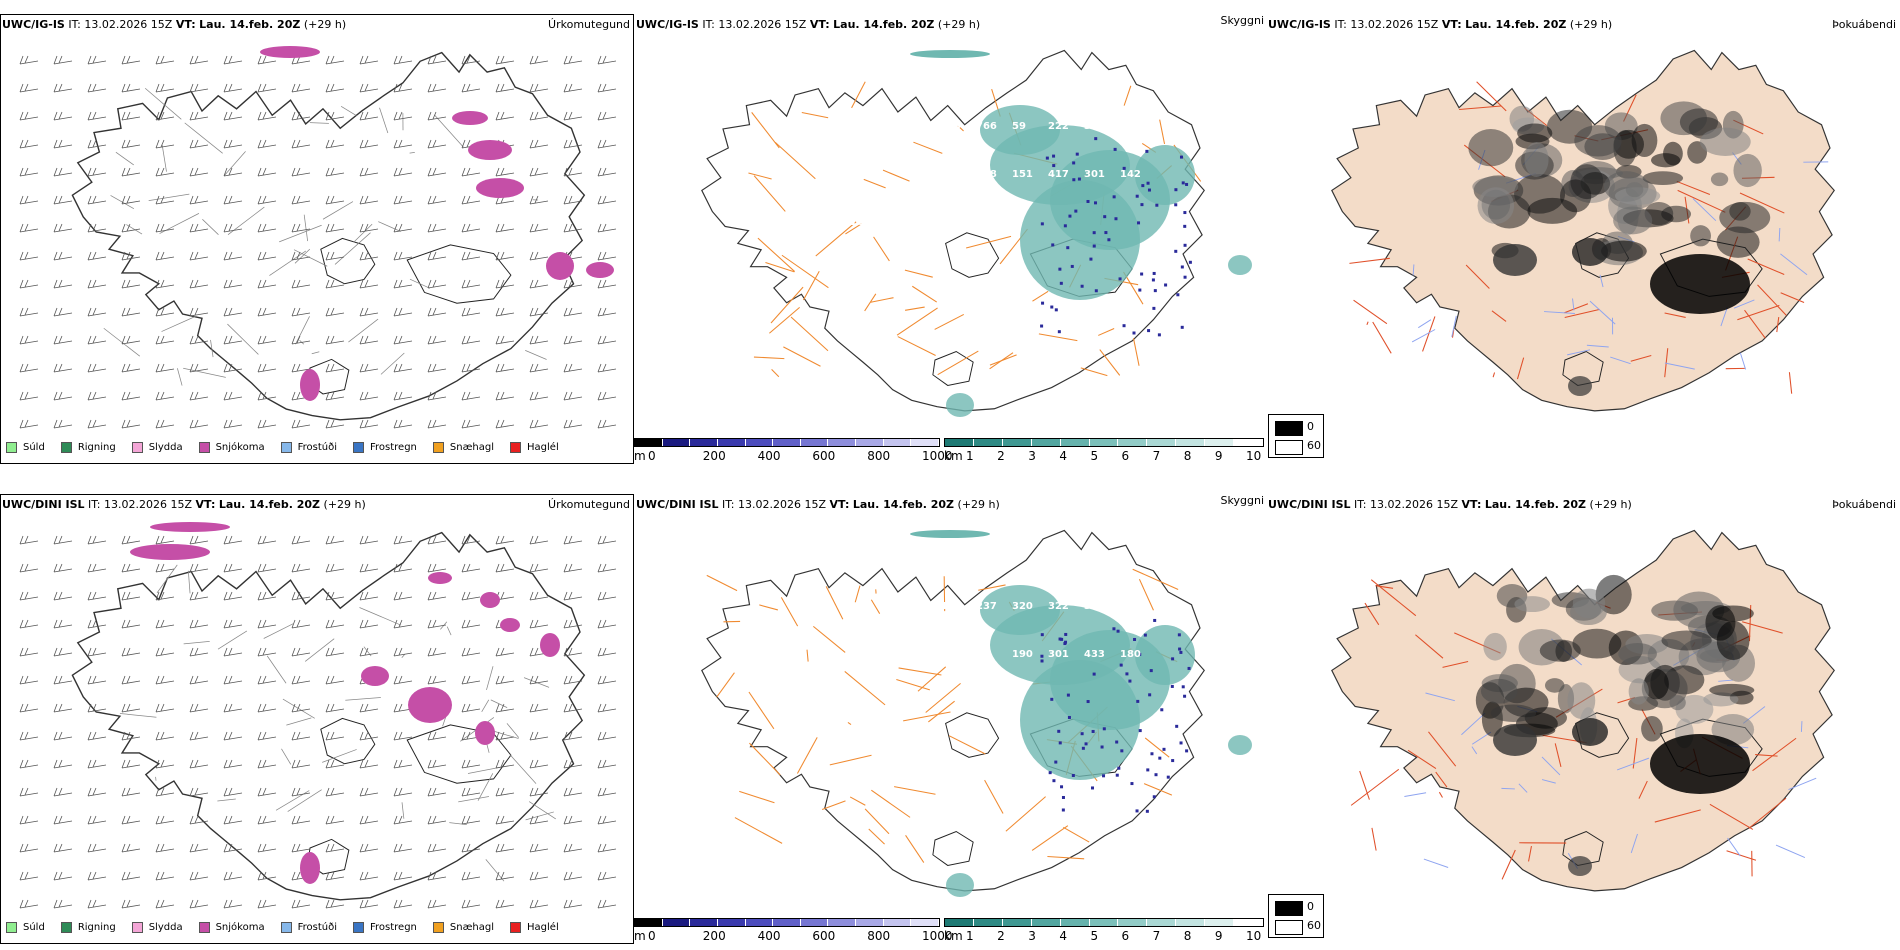 This screenshot has height=950, width=1900. Describe the element at coordinates (317, 927) in the screenshot. I see `precip-legend-label: Frostúði` at that location.